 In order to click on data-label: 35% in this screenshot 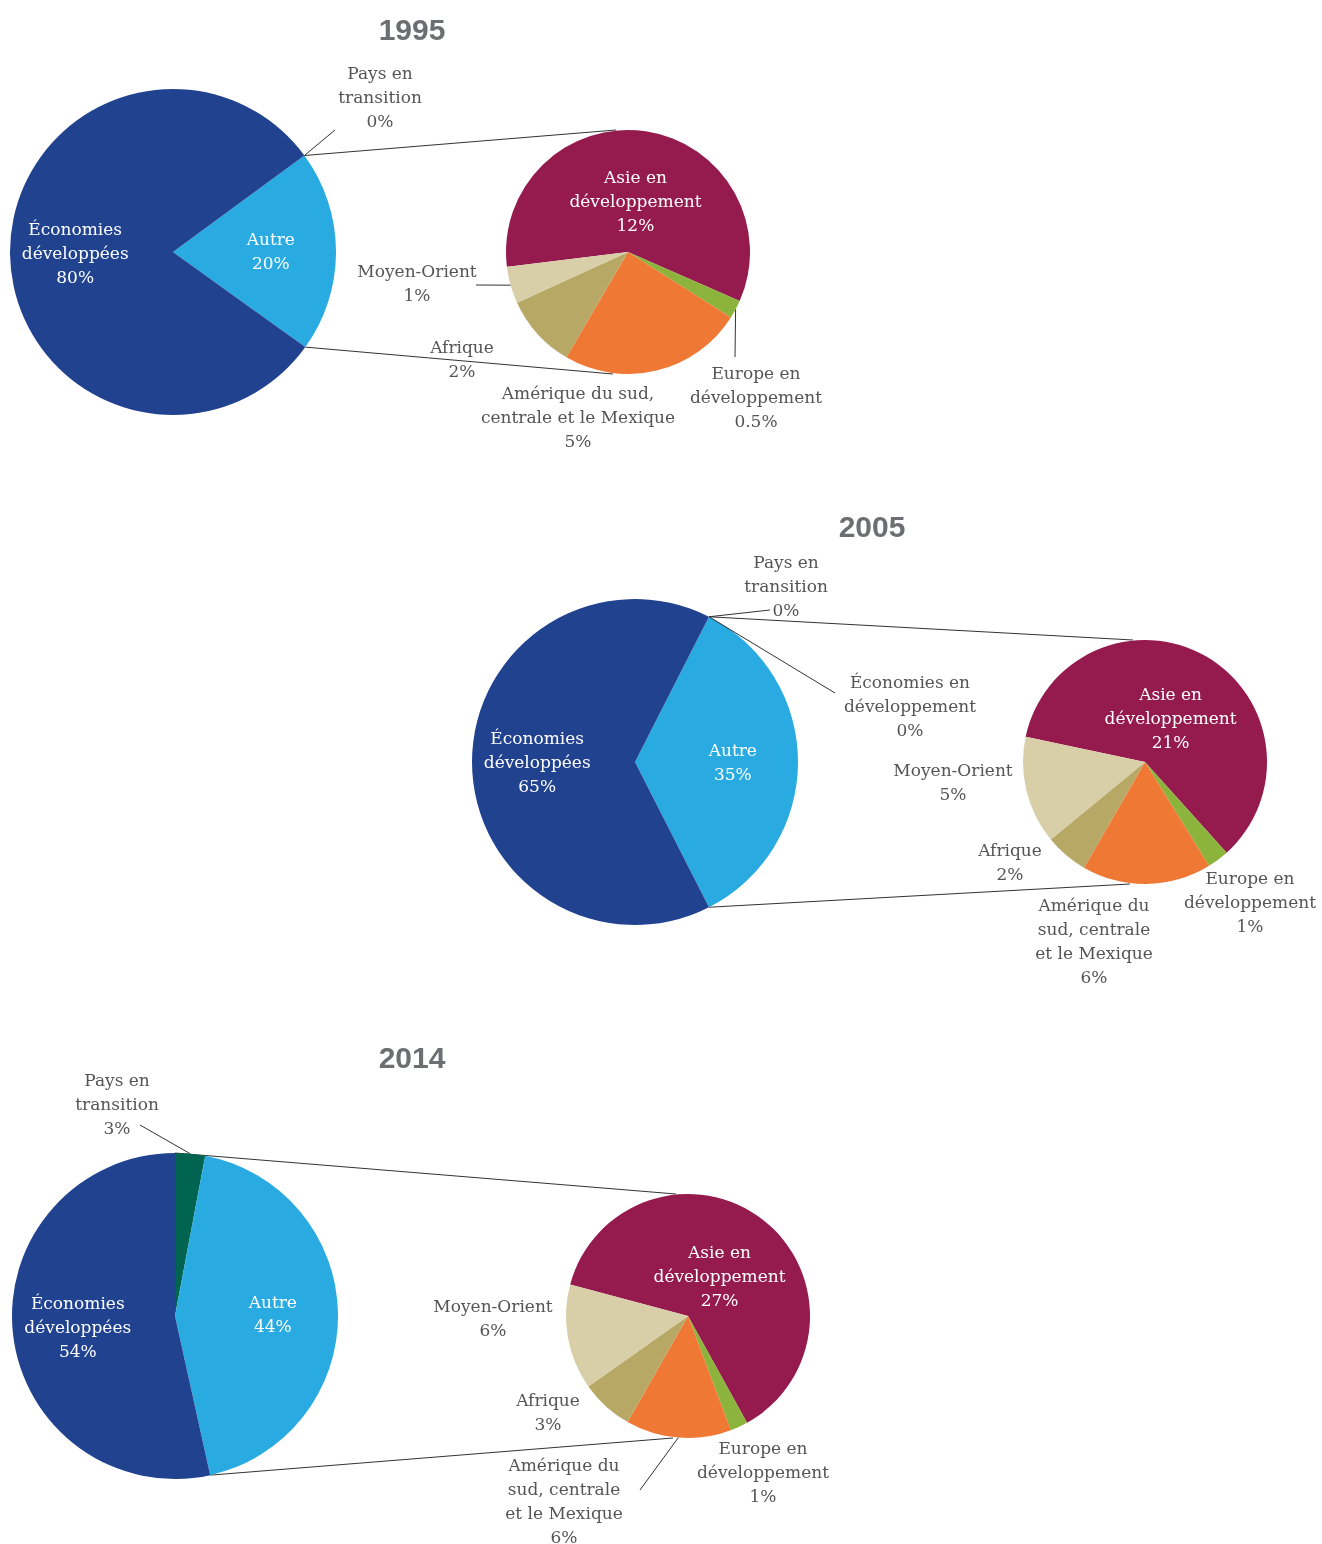, I will do `click(732, 774)`.